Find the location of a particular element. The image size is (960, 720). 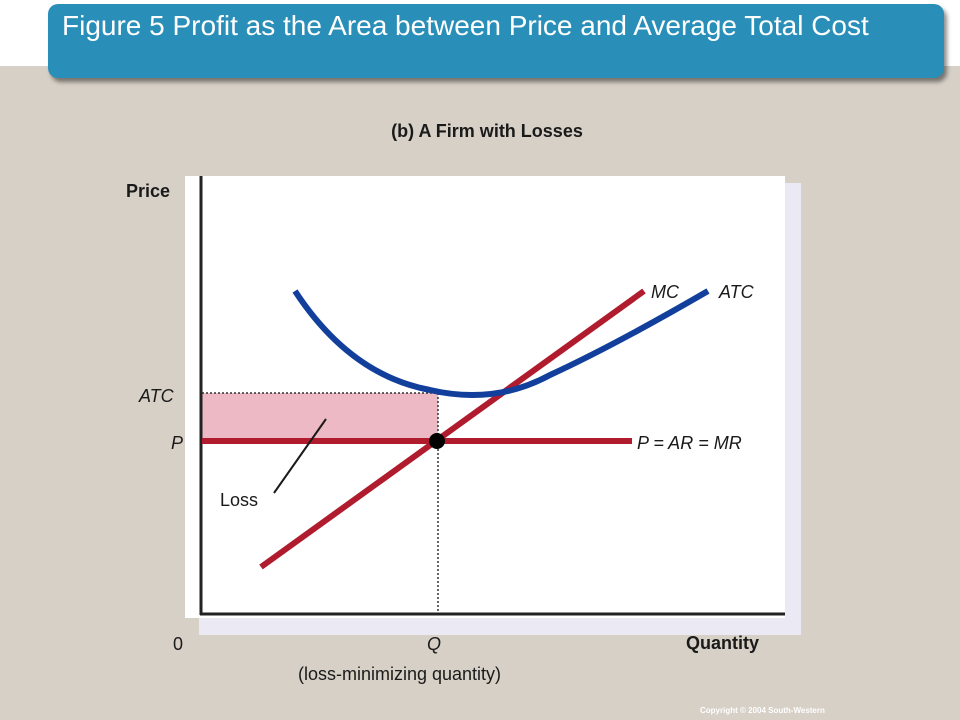

panel-subtitle: (b) A Firm with Losses is located at coordinates (487, 131).